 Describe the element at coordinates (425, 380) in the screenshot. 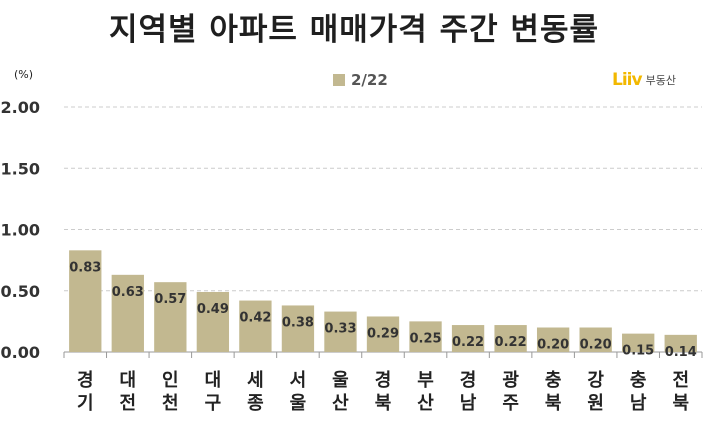

I see `x-category-label: 부` at that location.